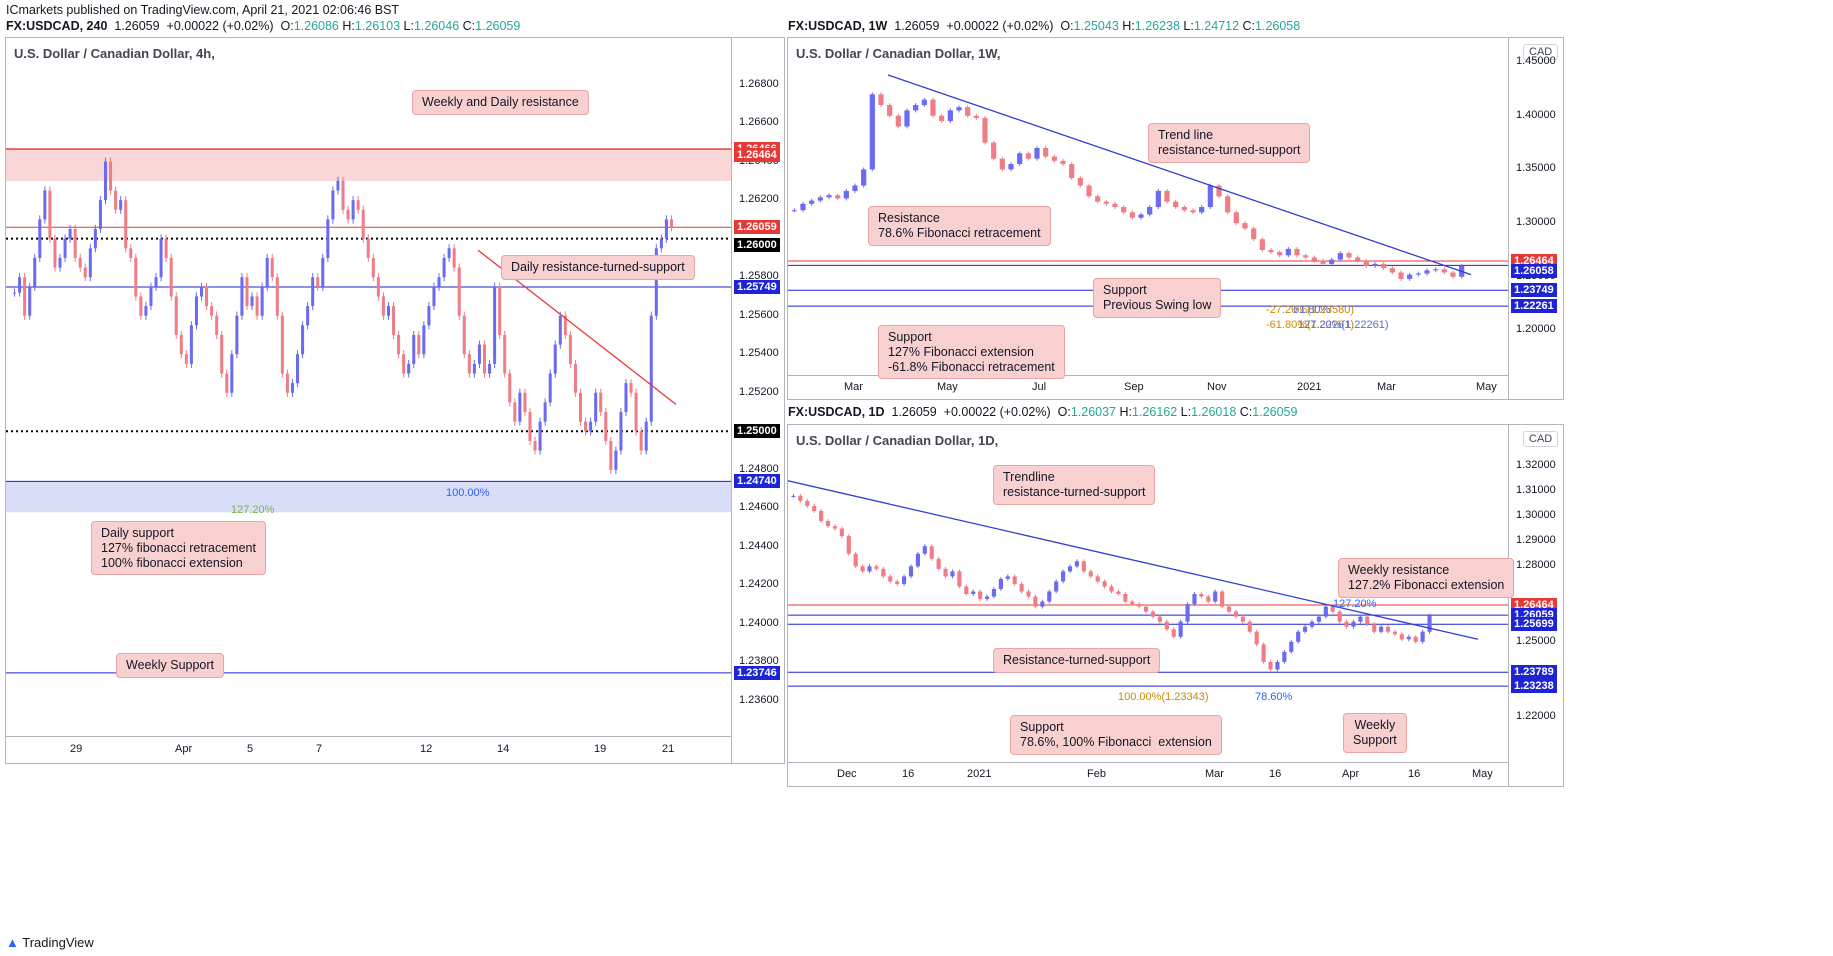 The image size is (1833, 956). Describe the element at coordinates (759, 468) in the screenshot. I see `y-tick-label: 1.24800` at that location.